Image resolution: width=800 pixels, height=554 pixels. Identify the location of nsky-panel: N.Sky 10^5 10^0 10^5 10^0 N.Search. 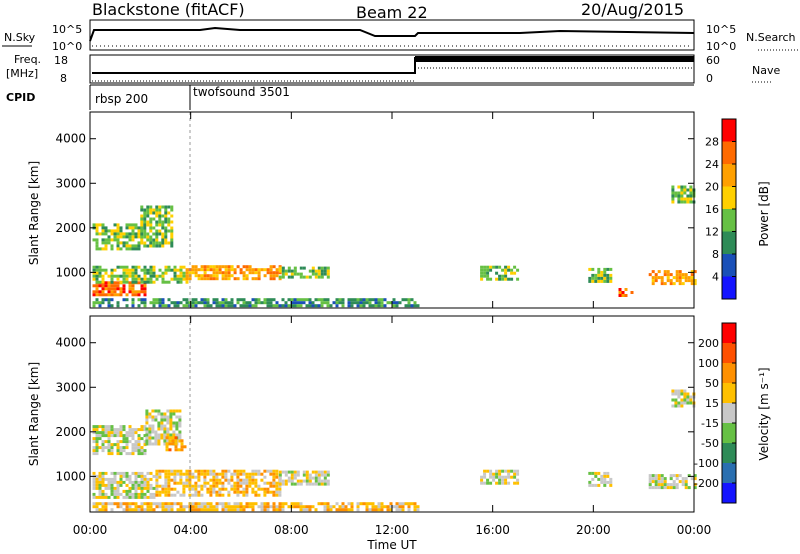
(400, 36).